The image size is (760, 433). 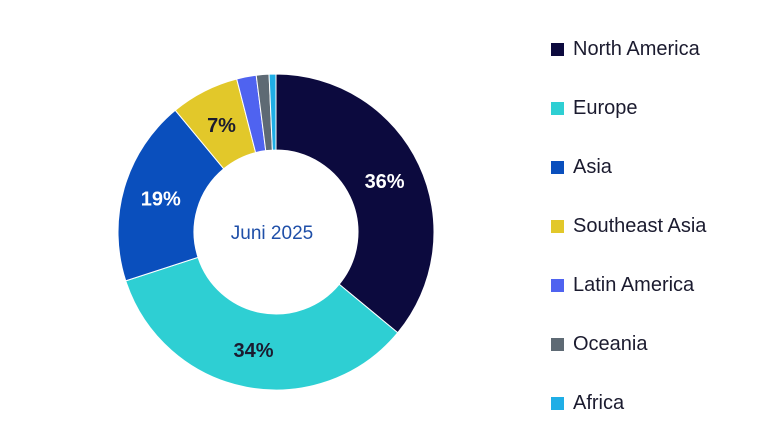 I want to click on legend-swatch-asia, so click(x=557, y=167).